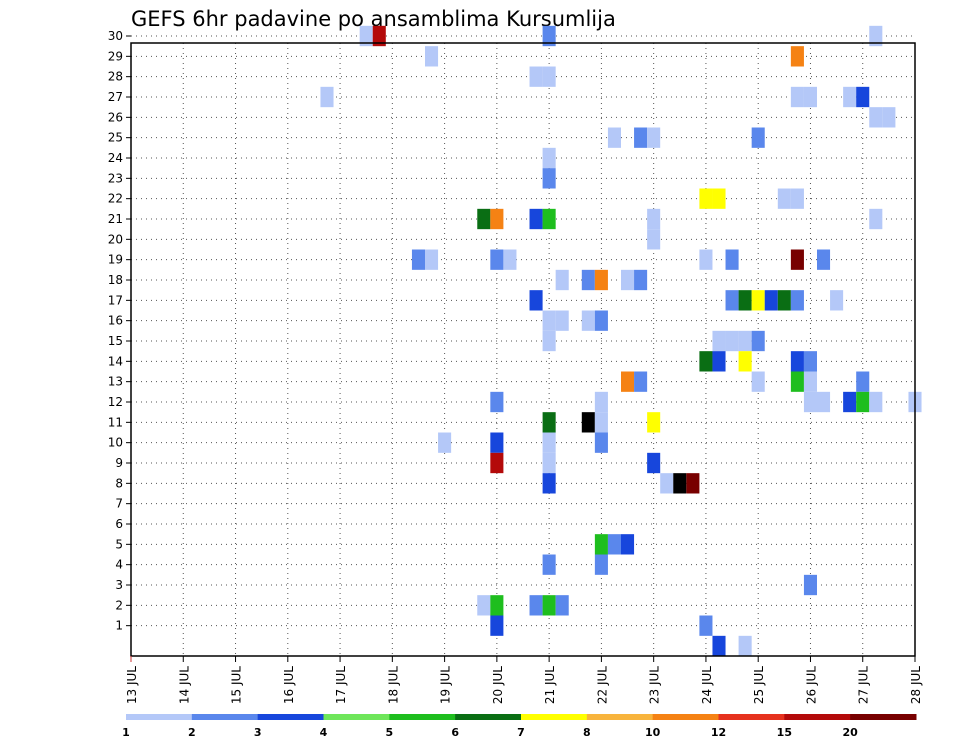  What do you see at coordinates (115, 239) in the screenshot?
I see `y-tick-label: 20` at bounding box center [115, 239].